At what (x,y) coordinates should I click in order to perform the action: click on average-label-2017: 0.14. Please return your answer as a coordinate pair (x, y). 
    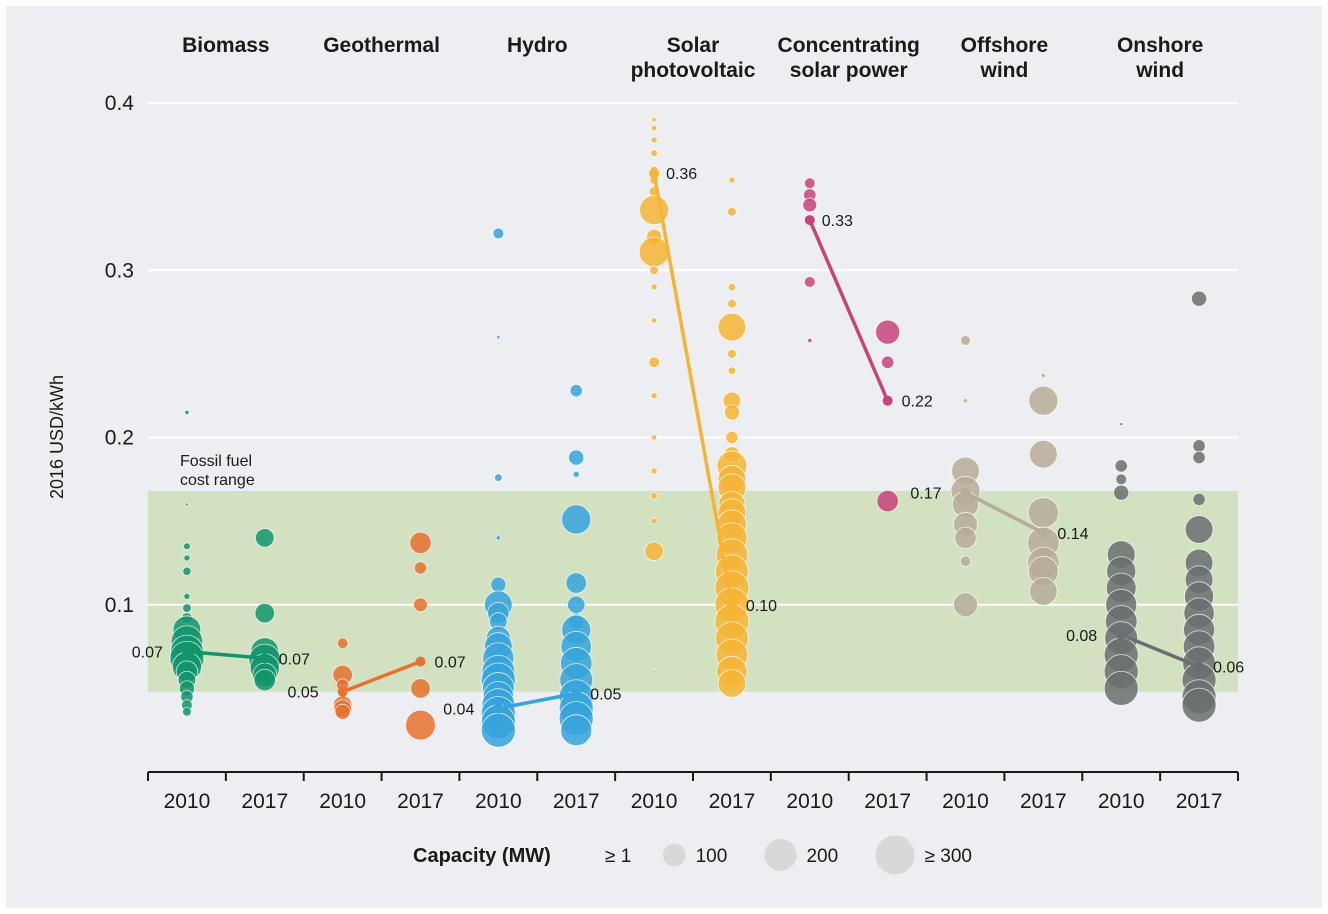
    Looking at the image, I should click on (1072, 534).